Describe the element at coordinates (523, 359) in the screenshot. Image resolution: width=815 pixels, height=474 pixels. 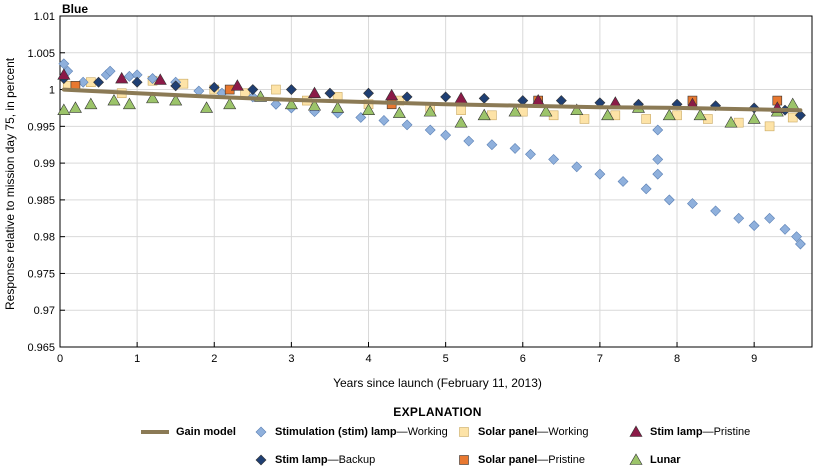
I see `x-tick-label: 6` at that location.